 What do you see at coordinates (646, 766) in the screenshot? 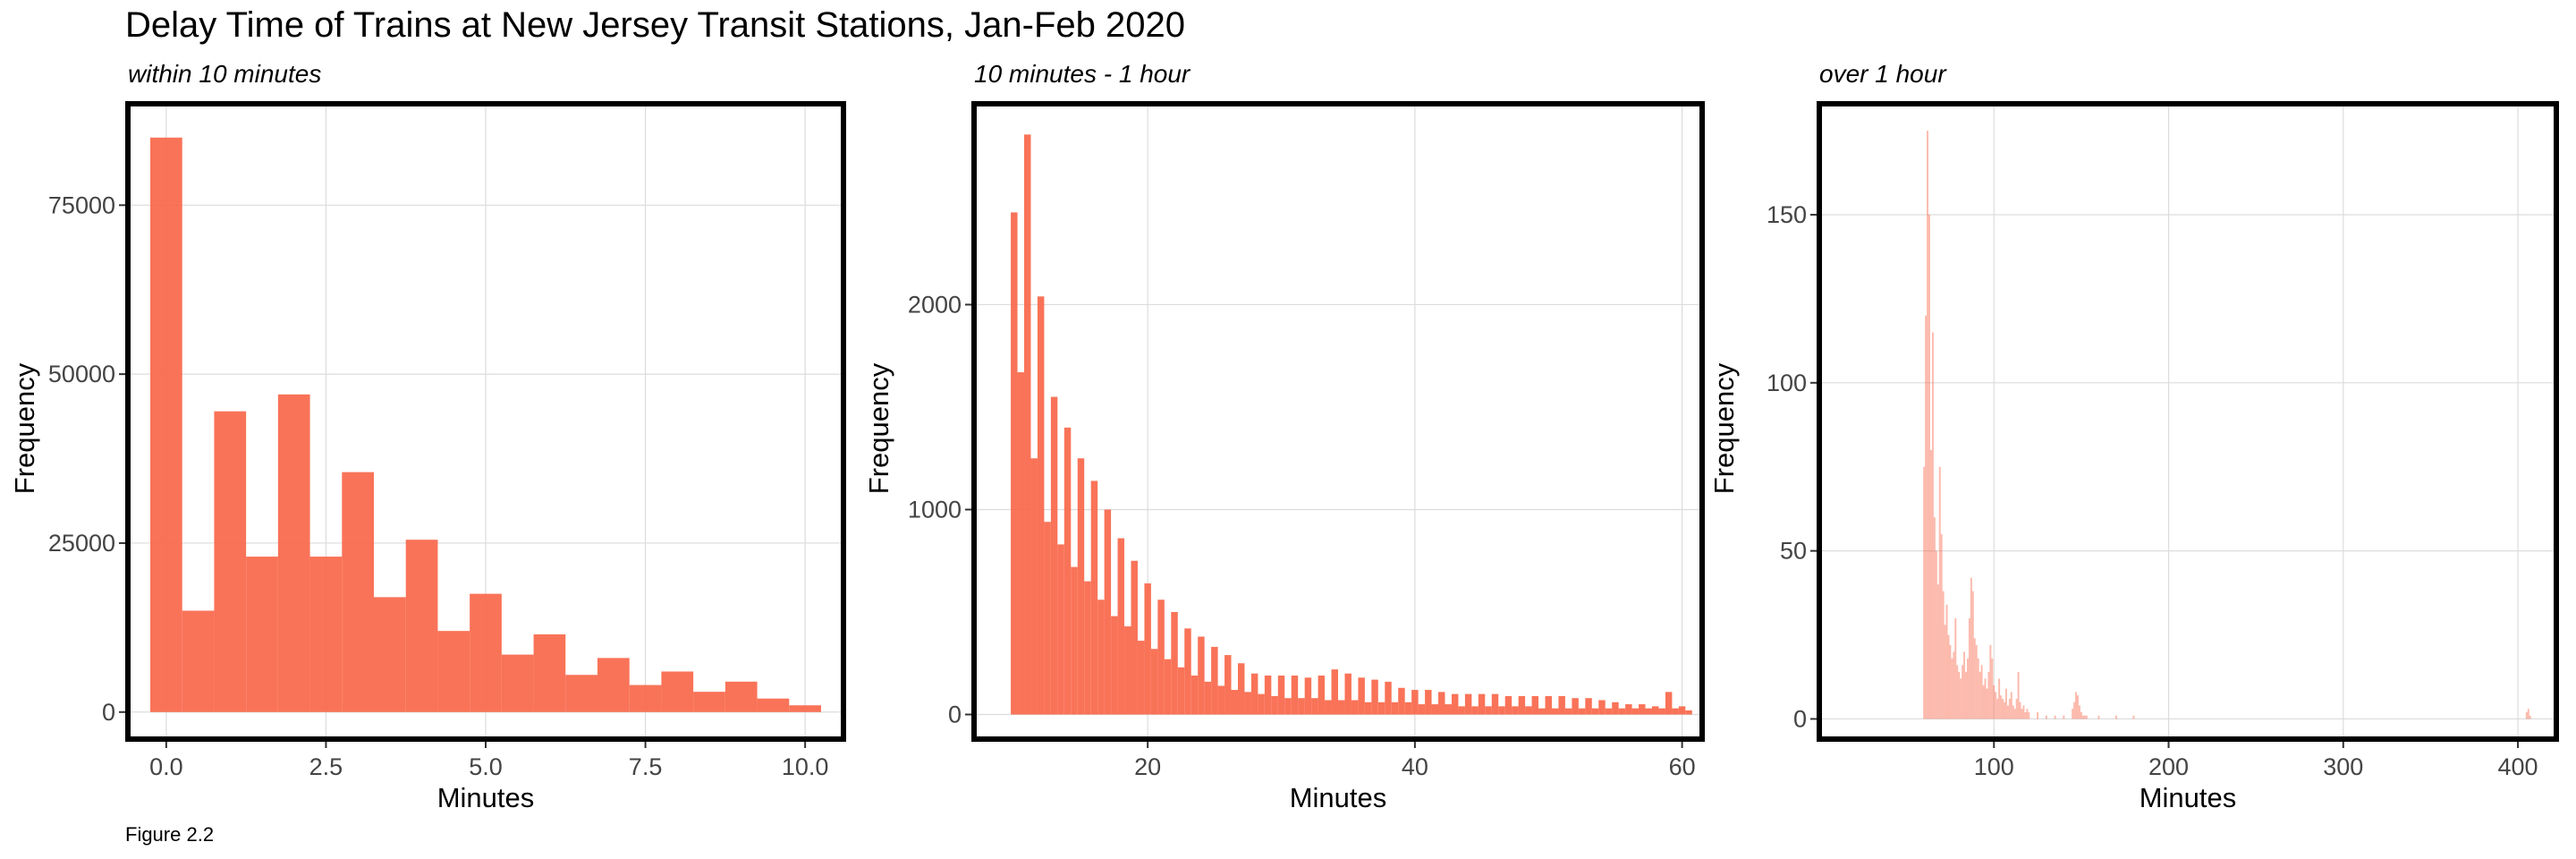
I see `chart-1-x-tick-label: 7.5` at bounding box center [646, 766].